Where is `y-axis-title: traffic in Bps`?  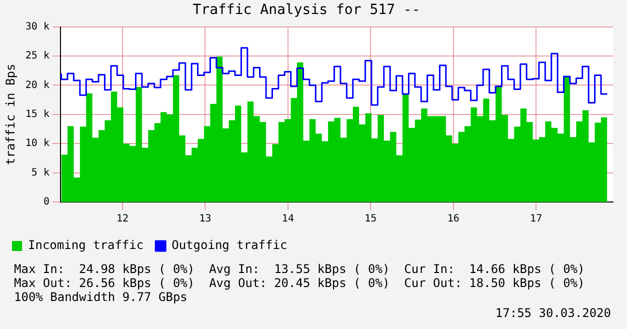
y-axis-title: traffic in Bps is located at coordinates (10, 114).